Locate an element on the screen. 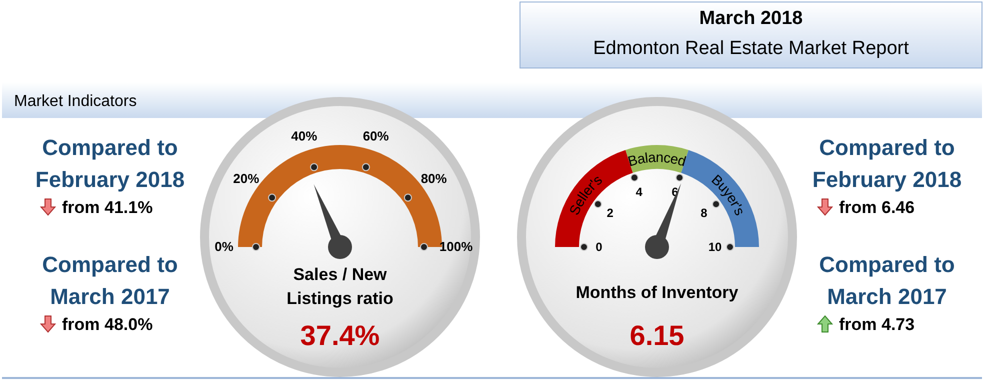 Image resolution: width=985 pixels, height=383 pixels. text: 100% is located at coordinates (456, 246).